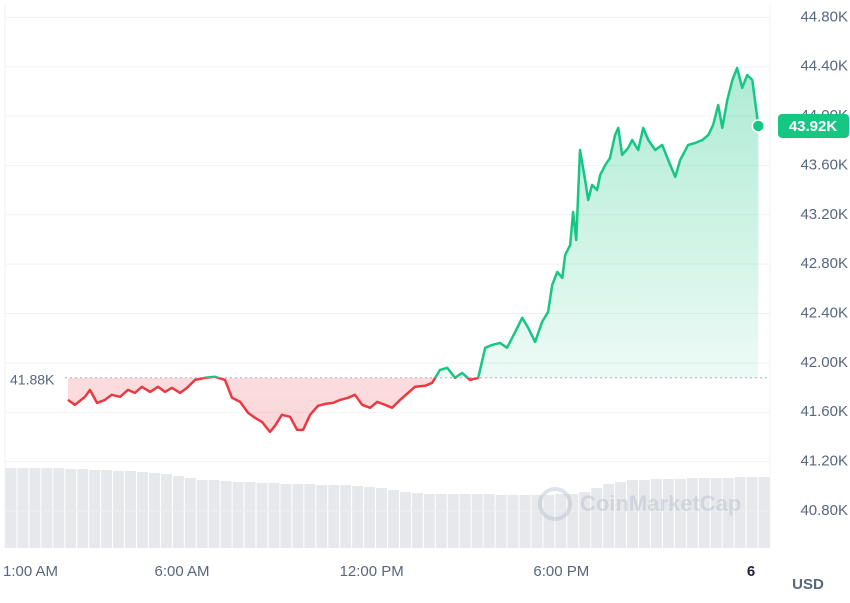 The width and height of the screenshot is (850, 603). Describe the element at coordinates (824, 362) in the screenshot. I see `y-tick-label: 42.00K` at that location.